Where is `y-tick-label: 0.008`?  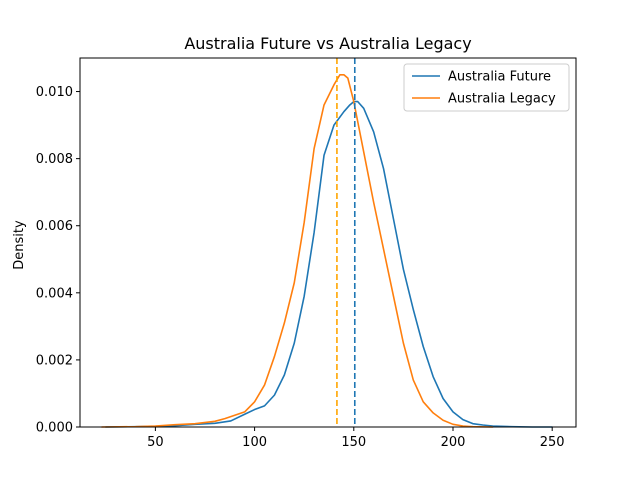
y-tick-label: 0.008 is located at coordinates (54, 159).